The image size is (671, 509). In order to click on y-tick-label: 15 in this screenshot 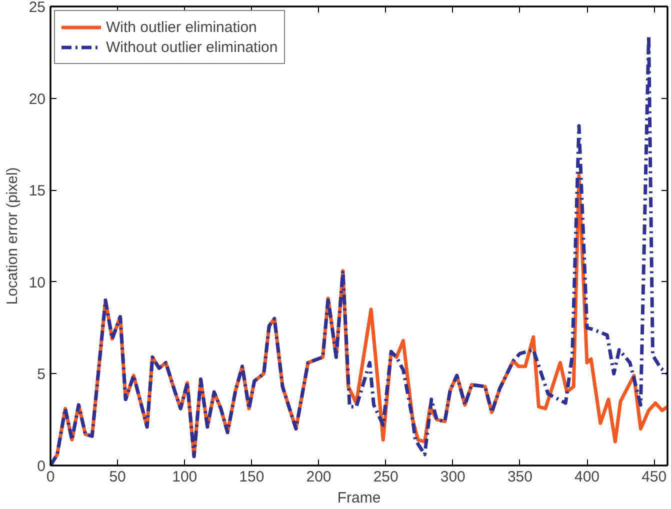, I will do `click(37, 191)`.